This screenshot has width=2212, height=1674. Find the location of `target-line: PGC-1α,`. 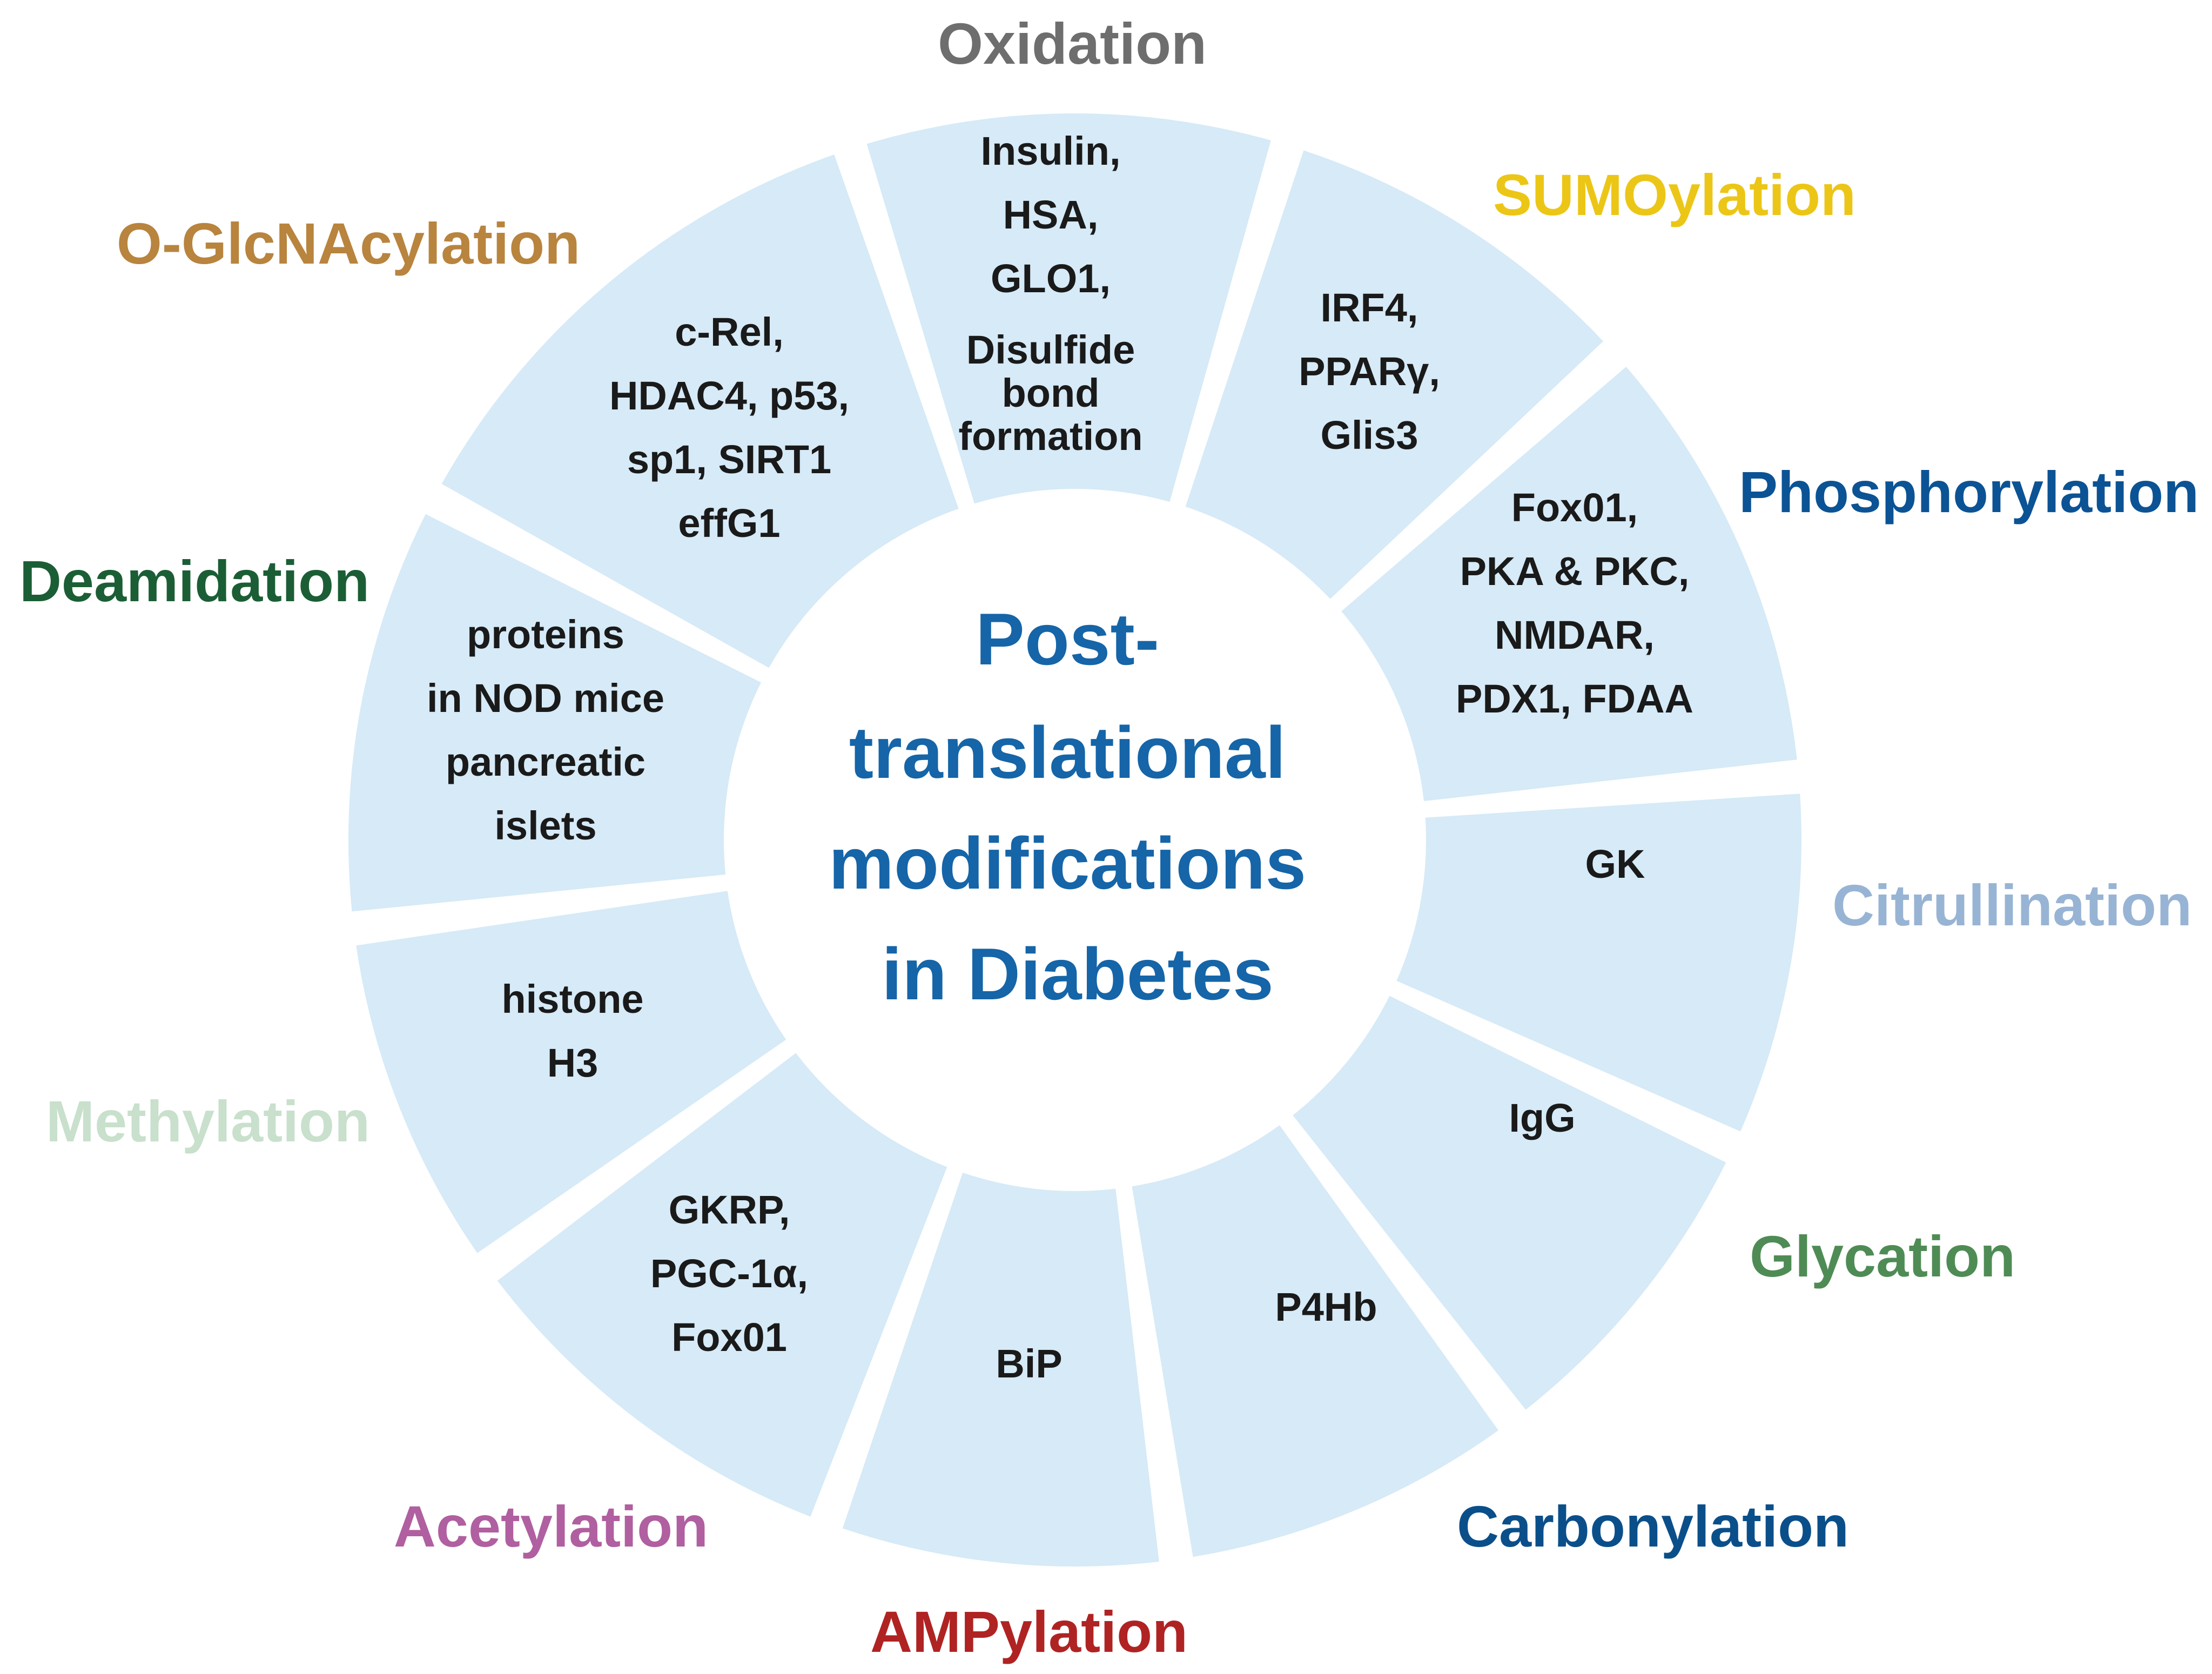

target-line: PGC-1α, is located at coordinates (729, 1273).